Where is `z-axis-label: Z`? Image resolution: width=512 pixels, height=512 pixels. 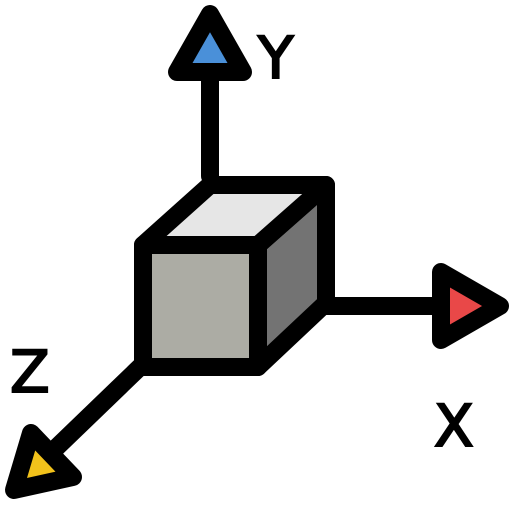 z-axis-label: Z is located at coordinates (30, 372).